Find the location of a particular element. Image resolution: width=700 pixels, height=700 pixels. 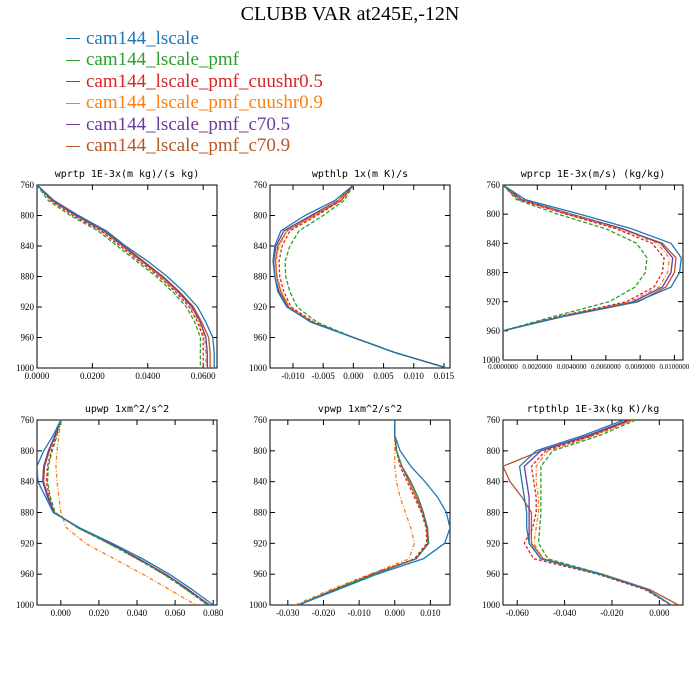

panel-title: wprtp 1E-3x(m kg)/(s kg) is located at coordinates (127, 174).